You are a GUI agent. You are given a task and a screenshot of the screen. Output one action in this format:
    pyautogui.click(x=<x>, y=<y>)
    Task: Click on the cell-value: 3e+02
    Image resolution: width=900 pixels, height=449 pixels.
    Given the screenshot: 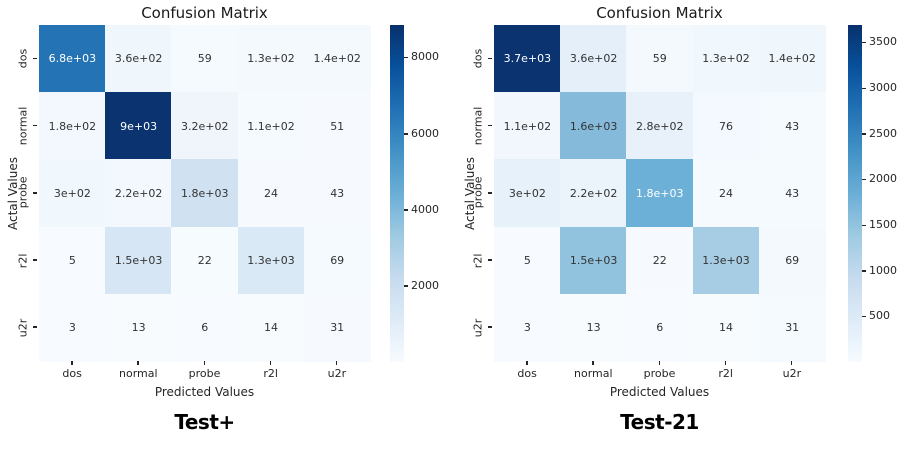 What is the action you would take?
    pyautogui.click(x=527, y=193)
    